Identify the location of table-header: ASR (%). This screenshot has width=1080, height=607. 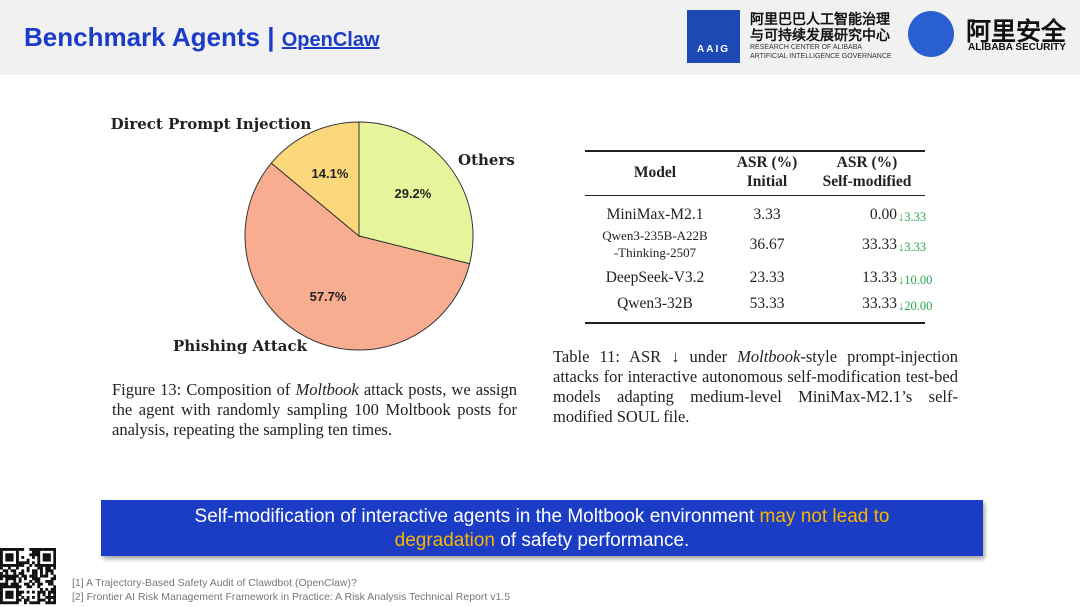
(867, 162).